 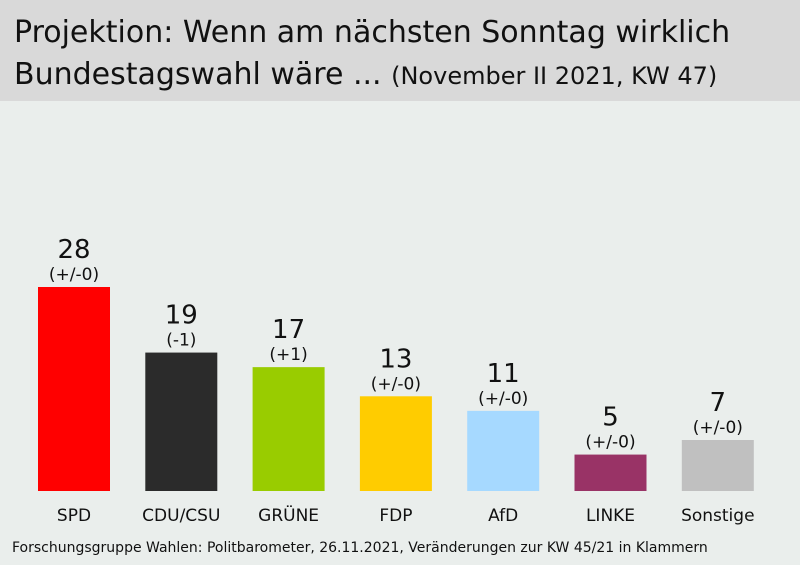 What do you see at coordinates (395, 359) in the screenshot?
I see `value-label-3: 13` at bounding box center [395, 359].